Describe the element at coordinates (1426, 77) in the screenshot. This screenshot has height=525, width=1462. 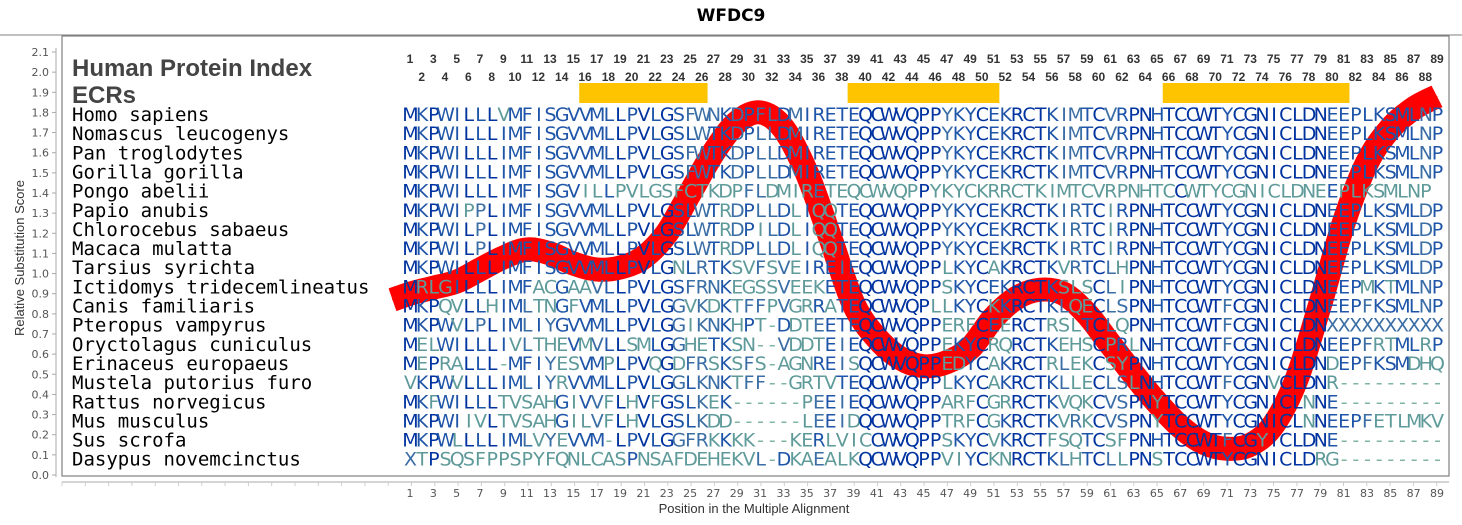
I see `index-number: 88` at that location.